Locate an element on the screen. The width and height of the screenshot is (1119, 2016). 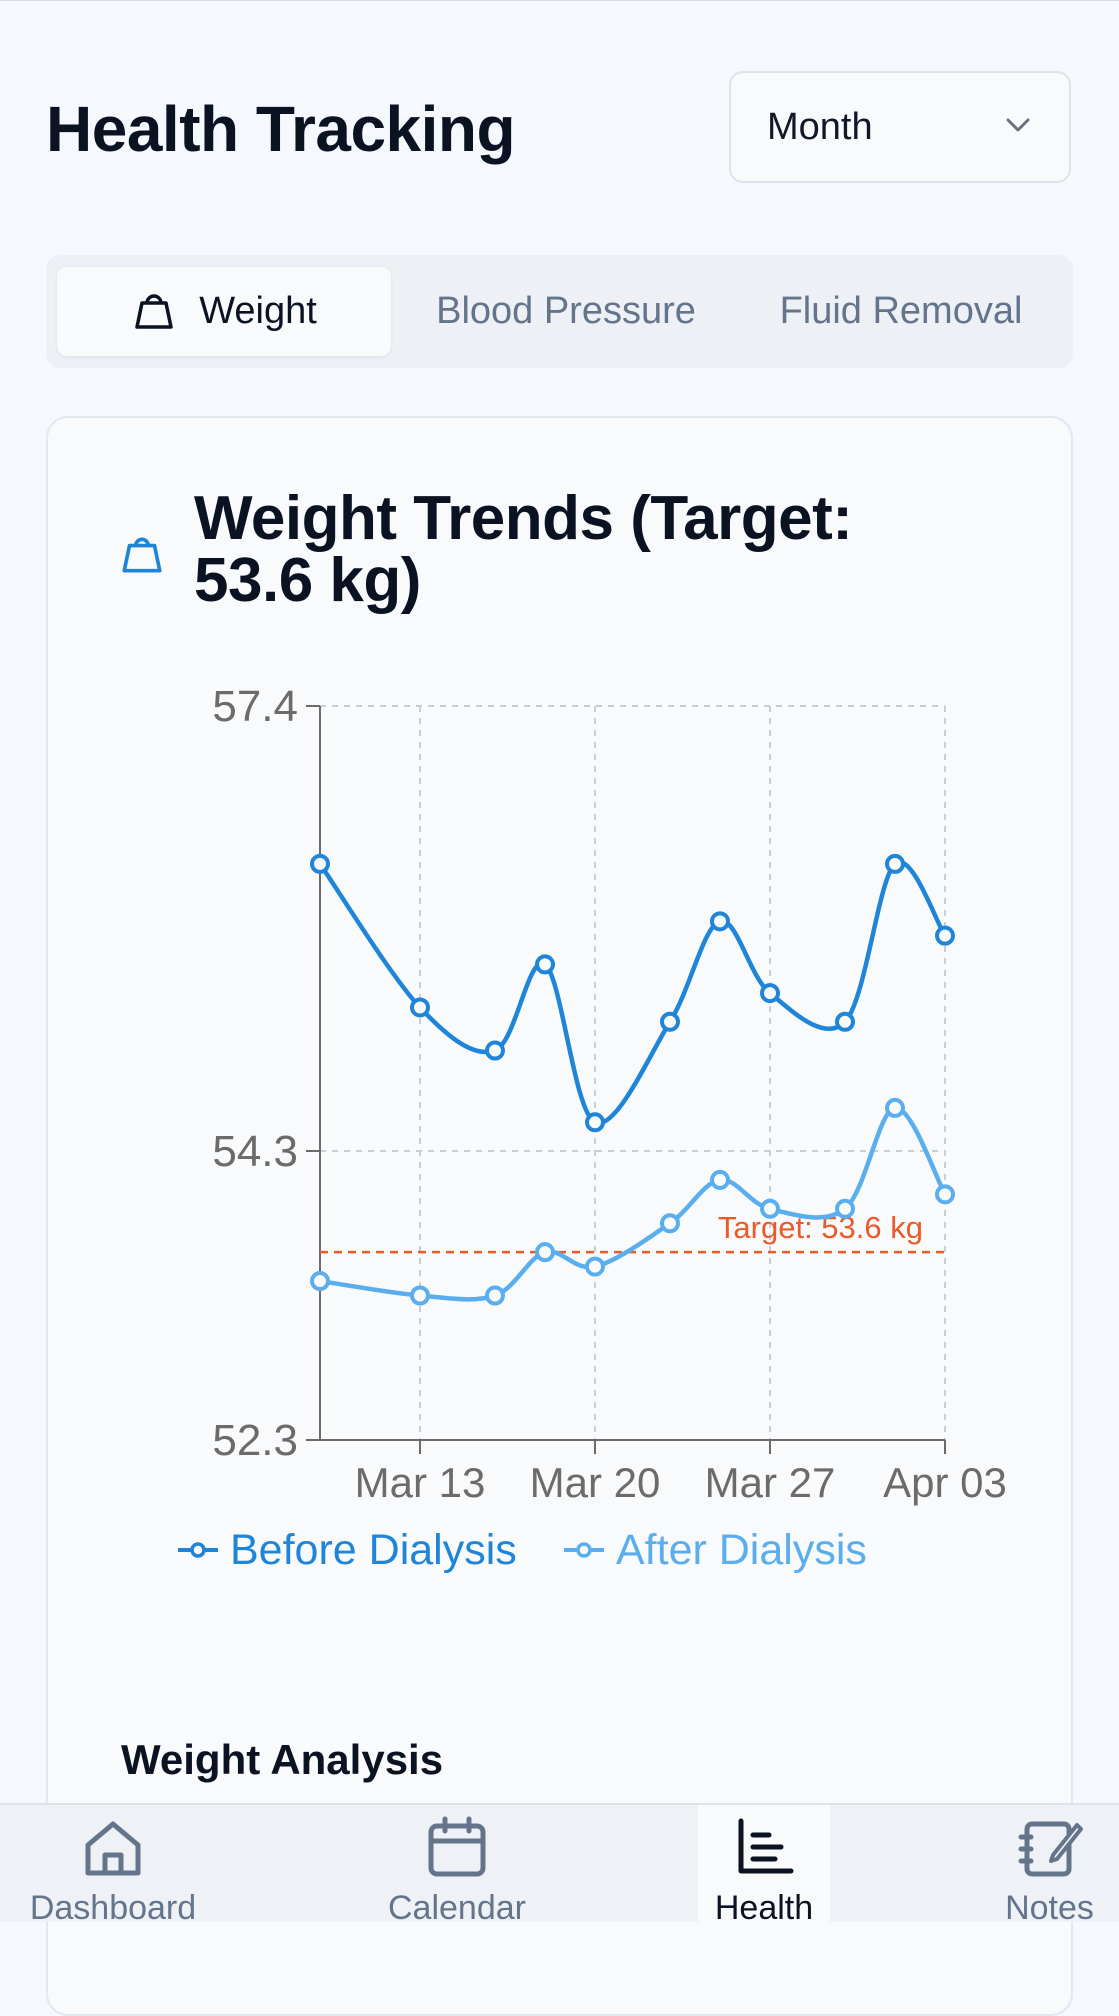
x-tick-label: Mar 13 is located at coordinates (420, 1482).